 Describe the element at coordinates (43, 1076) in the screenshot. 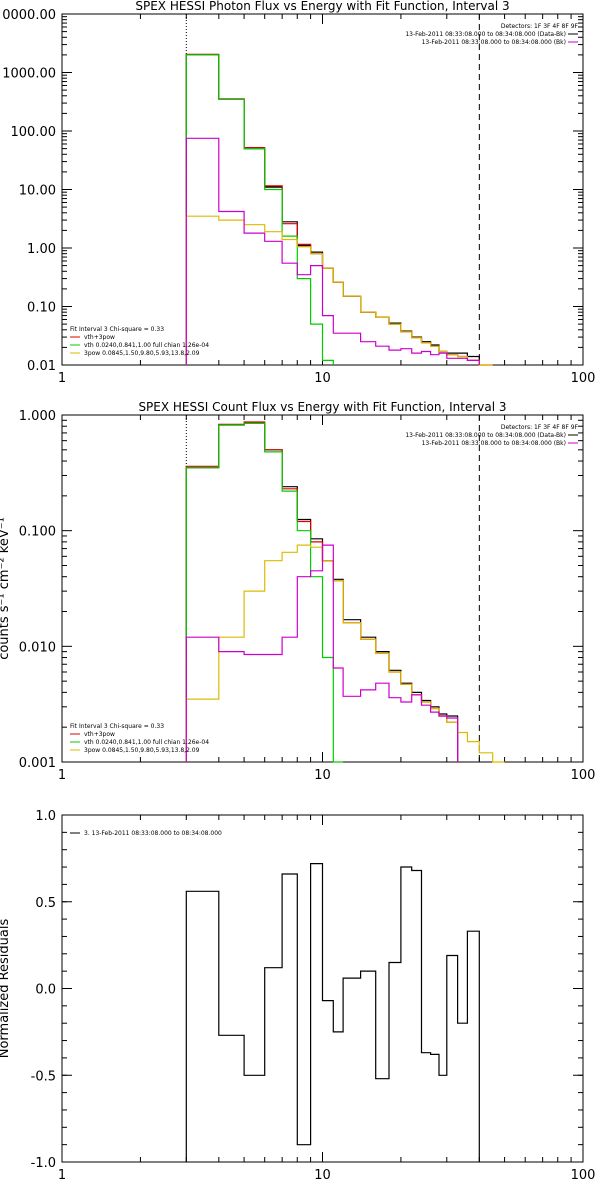

I see `y-tick-label: -0.5` at that location.